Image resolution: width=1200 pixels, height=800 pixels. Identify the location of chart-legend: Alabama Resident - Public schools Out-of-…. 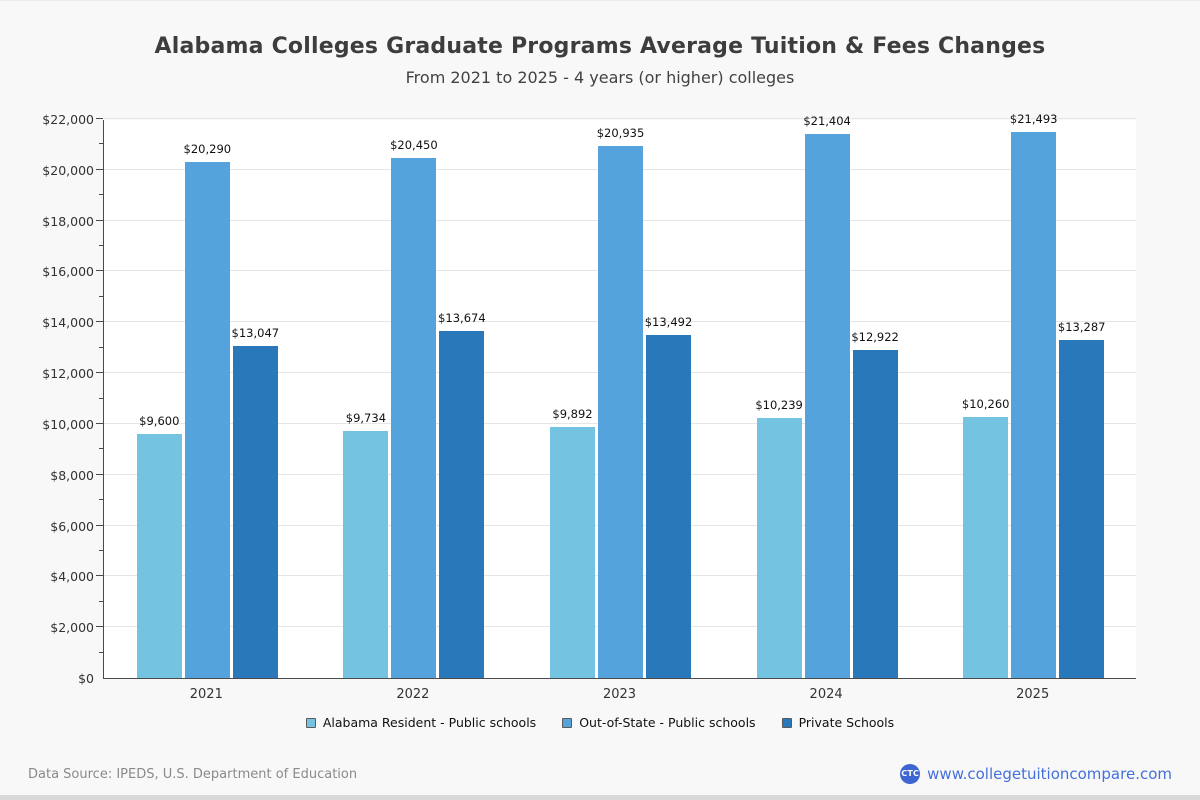
(600, 722).